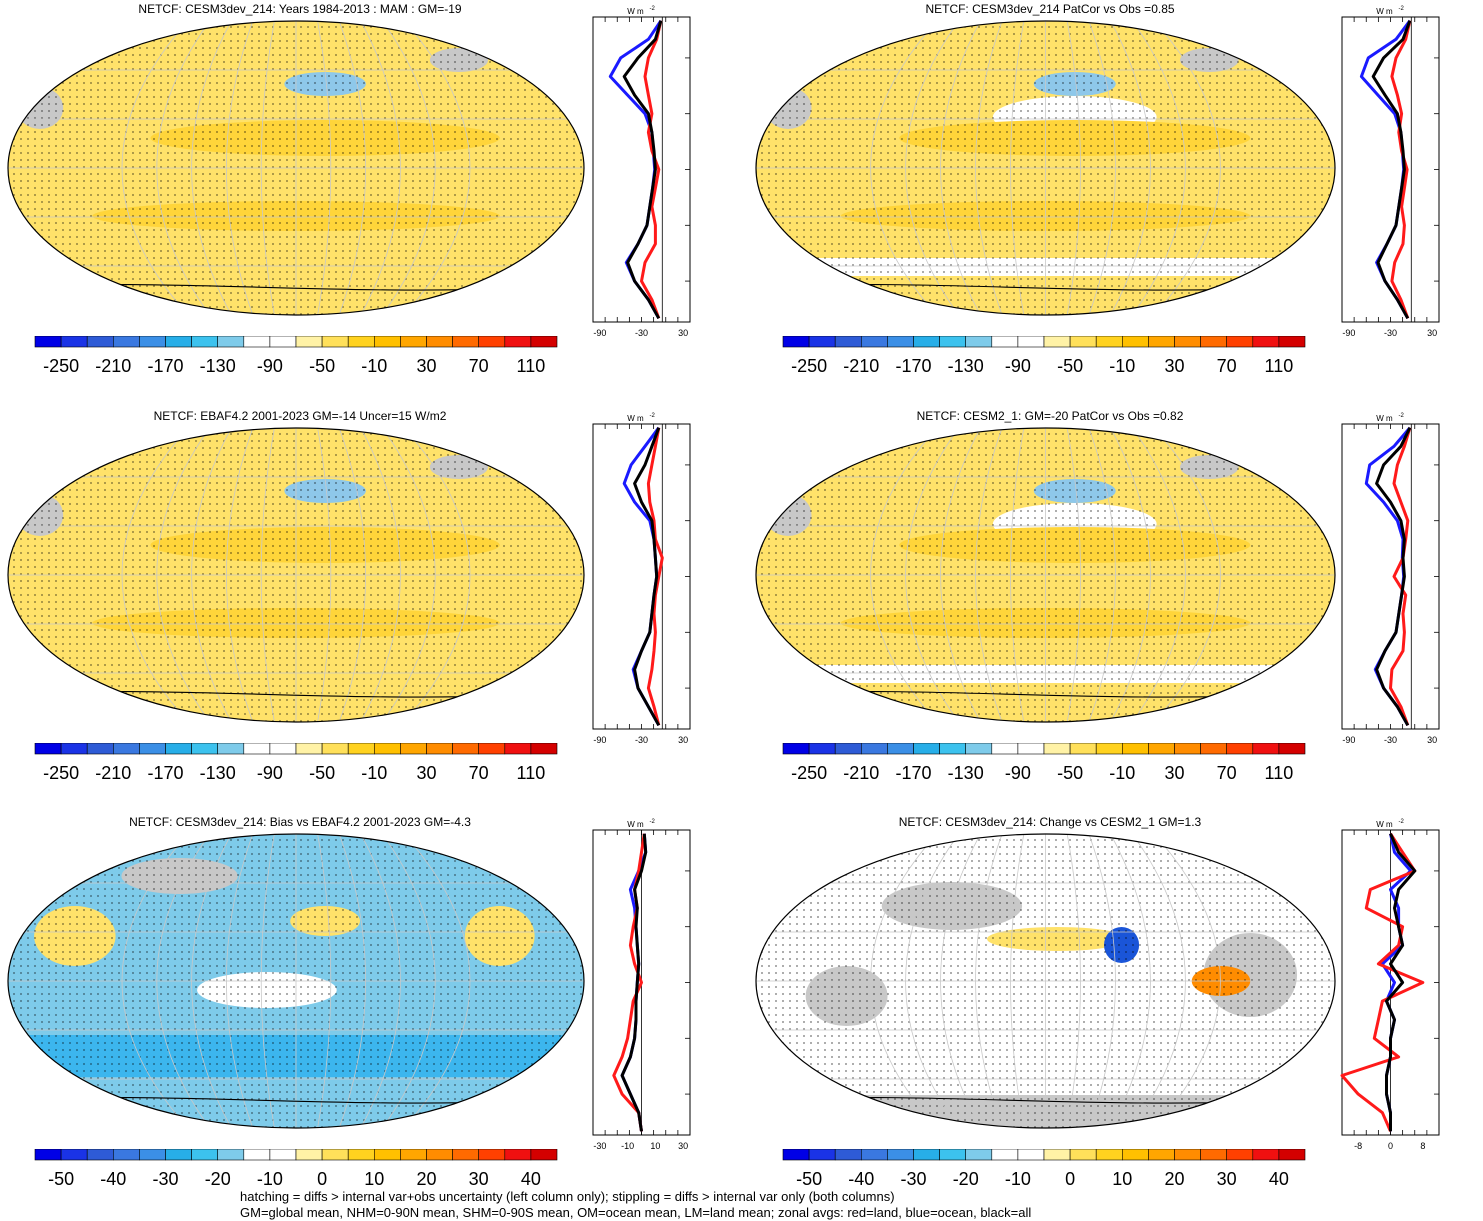 Image resolution: width=1483 pixels, height=1221 pixels. What do you see at coordinates (218, 773) in the screenshot?
I see `colorbar-label: -130` at bounding box center [218, 773].